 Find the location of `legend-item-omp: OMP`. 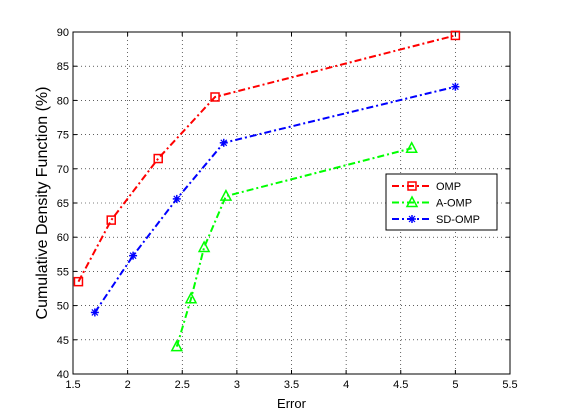

legend-item-omp: OMP is located at coordinates (426, 187).